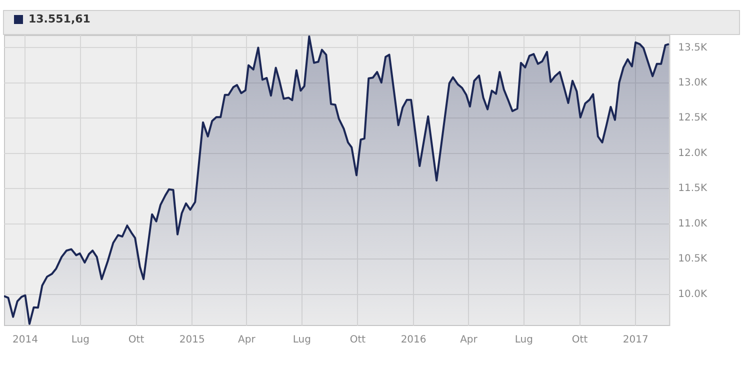 The image size is (755, 366). Describe the element at coordinates (693, 188) in the screenshot. I see `y-tick-label: 11.5K` at that location.